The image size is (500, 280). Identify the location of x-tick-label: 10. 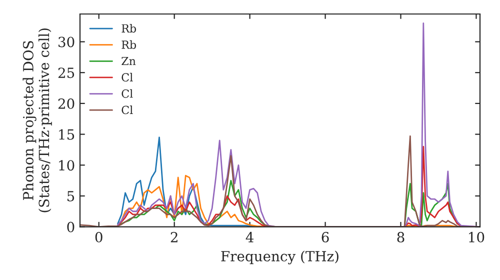
(476, 237).